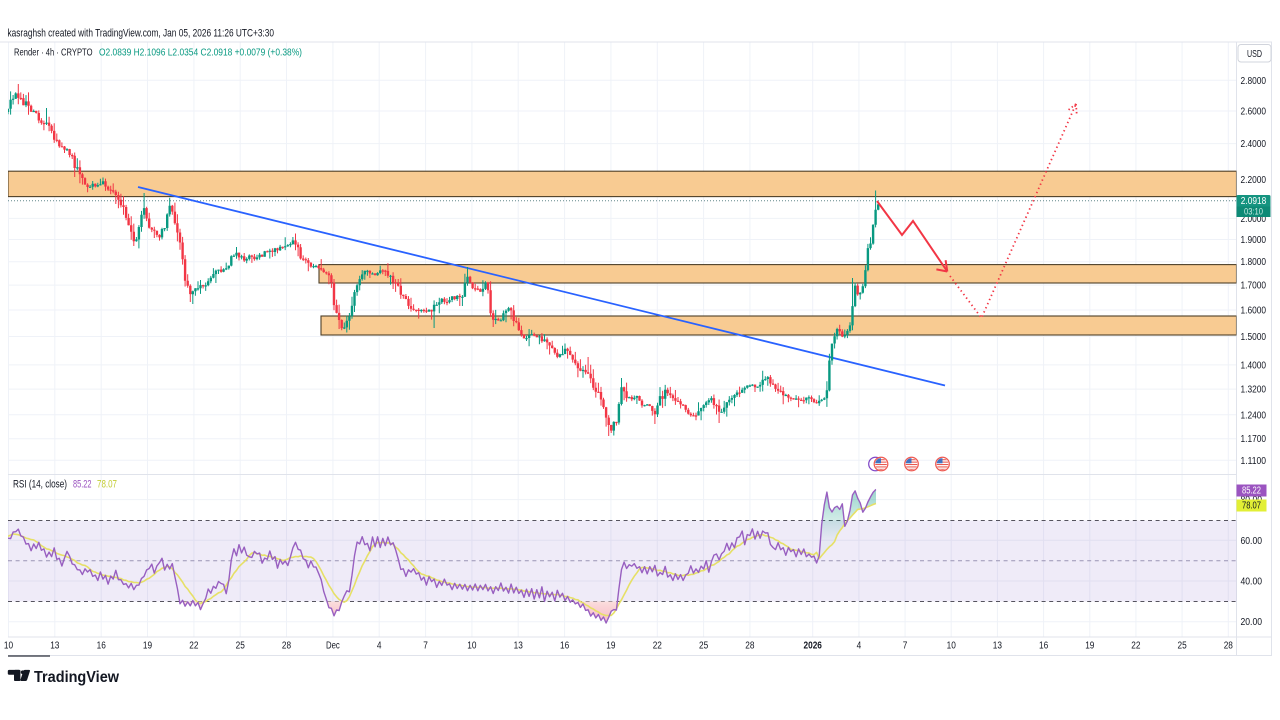  I want to click on svg-text: 1.6000, so click(1254, 311).